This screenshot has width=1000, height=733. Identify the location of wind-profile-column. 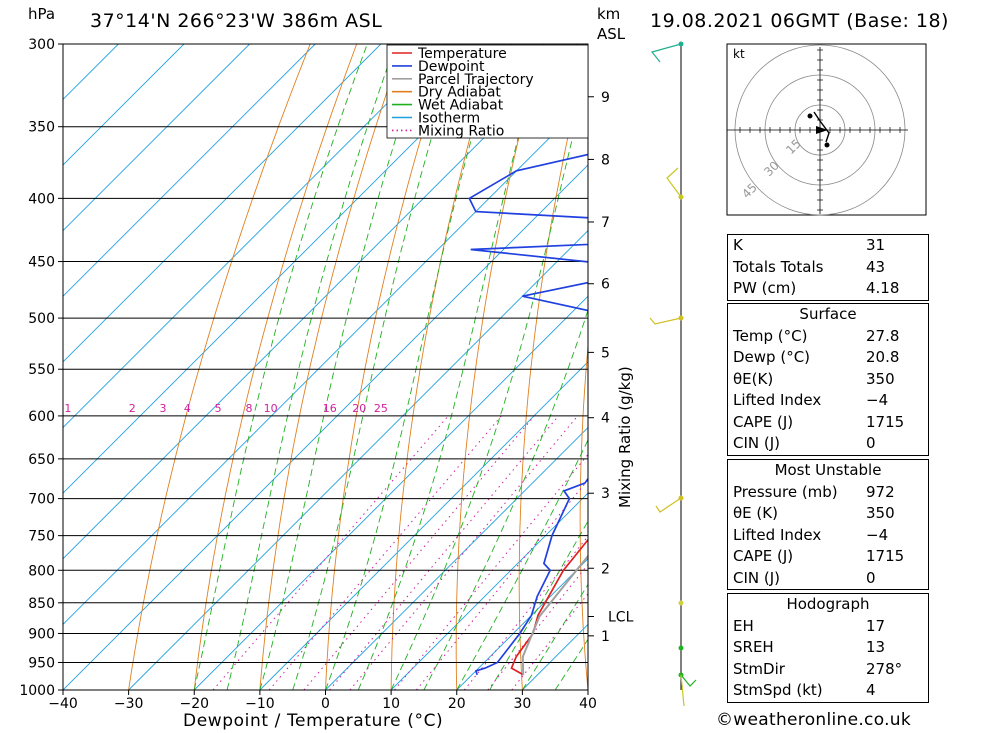
(673, 374).